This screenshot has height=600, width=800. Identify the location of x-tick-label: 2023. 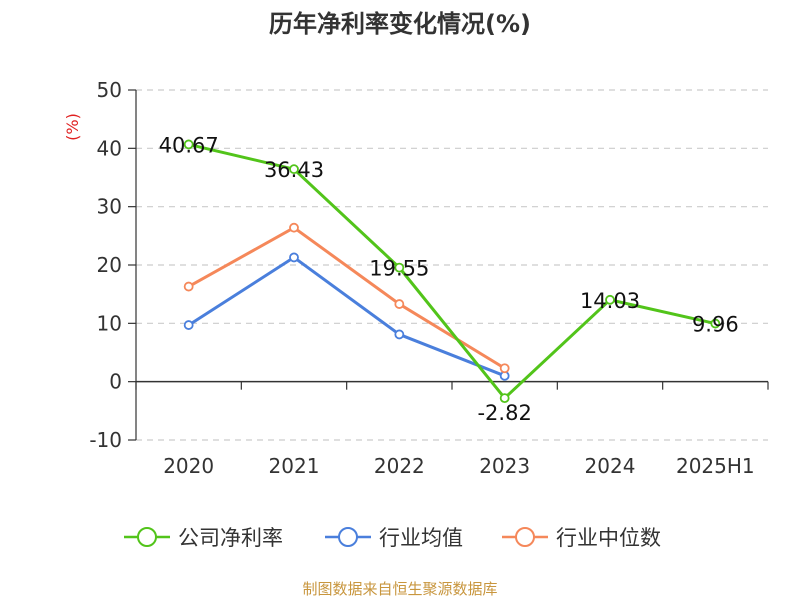
(504, 466).